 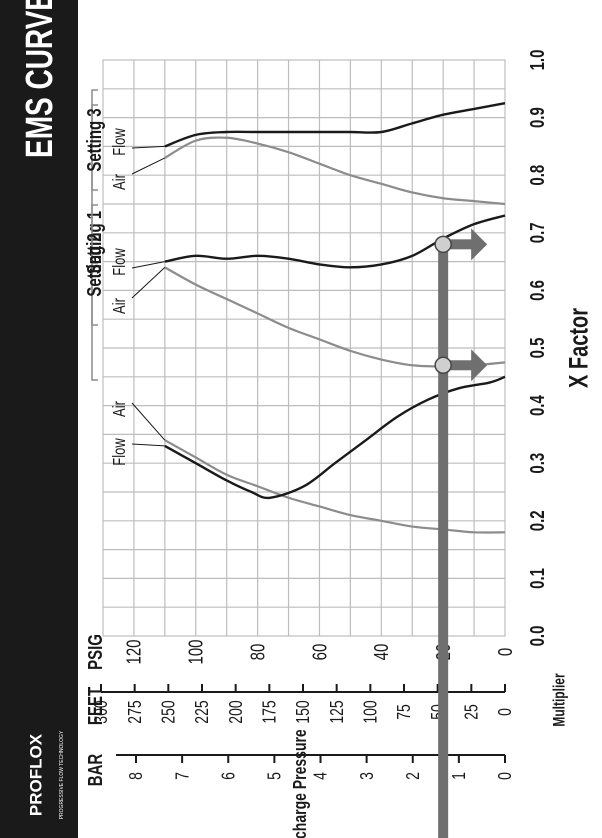 What do you see at coordinates (119, 452) in the screenshot?
I see `setting-1-flow-label: Flow` at bounding box center [119, 452].